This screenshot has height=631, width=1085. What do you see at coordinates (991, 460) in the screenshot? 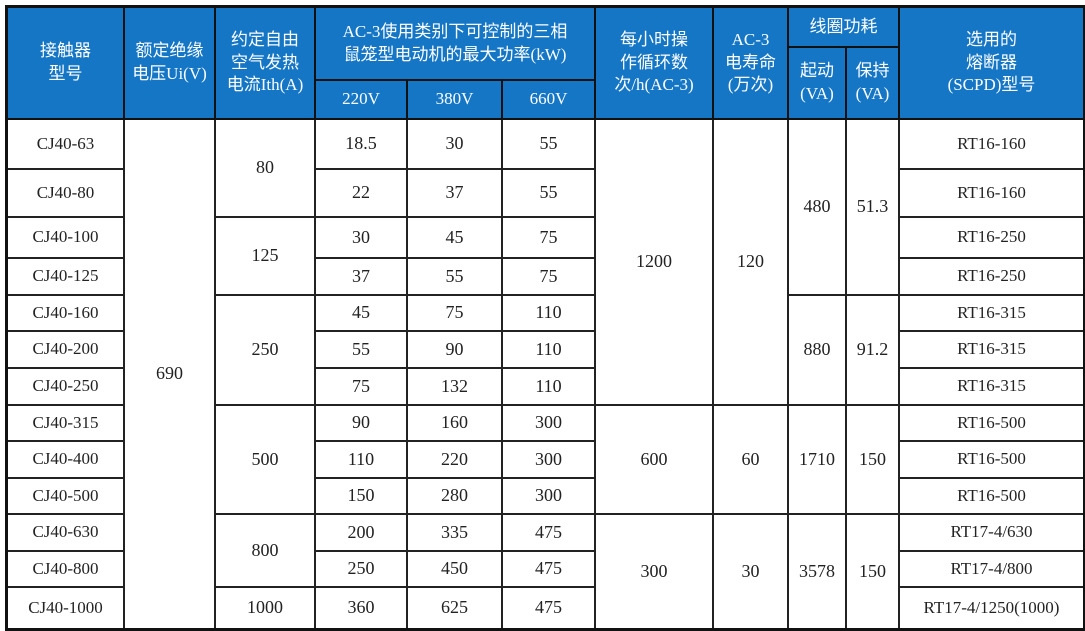
I see `cell-fuse-8: RT16-500` at bounding box center [991, 460].